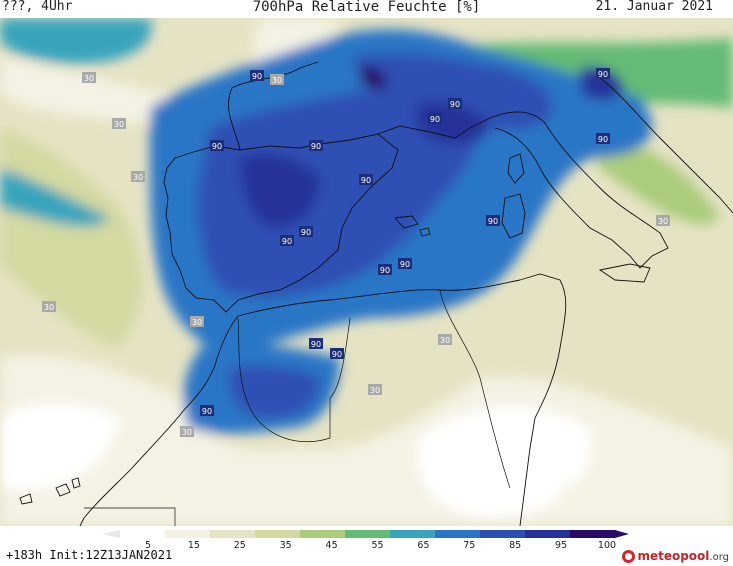 This screenshot has width=733, height=566. Describe the element at coordinates (193, 545) in the screenshot. I see `legend-tick-label: 15` at that location.